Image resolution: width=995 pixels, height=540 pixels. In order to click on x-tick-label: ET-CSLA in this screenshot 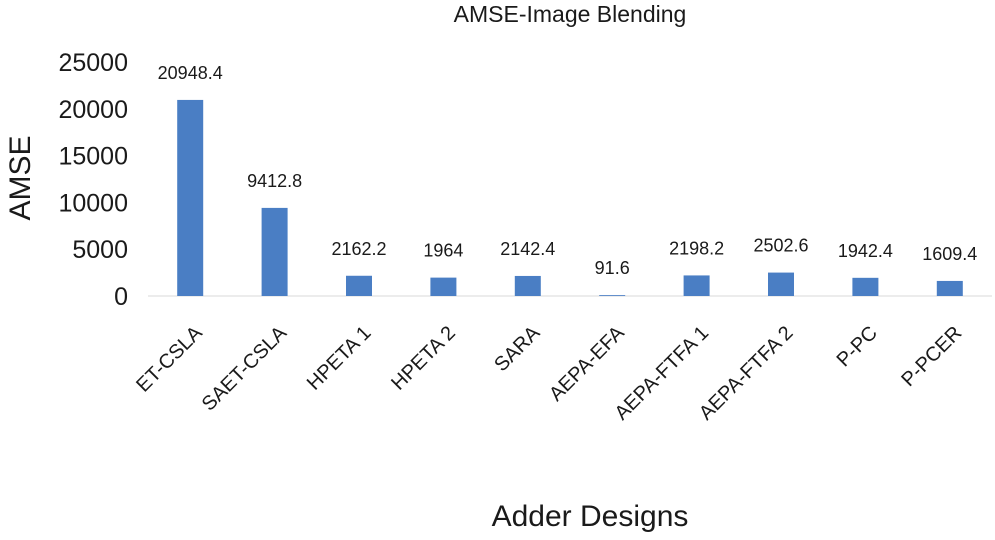, I will do `click(169, 359)`.